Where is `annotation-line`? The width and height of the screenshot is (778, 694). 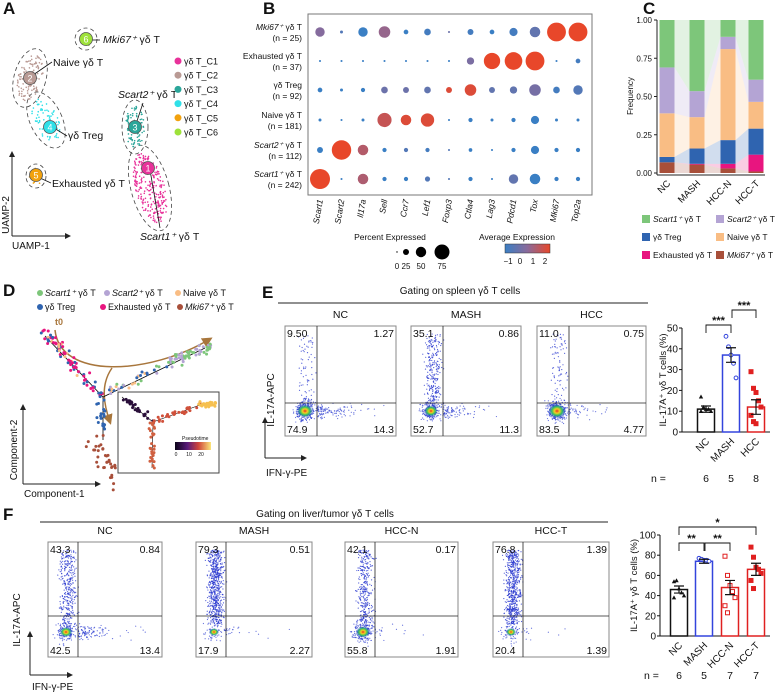 annotation-line is located at coordinates (45, 180).